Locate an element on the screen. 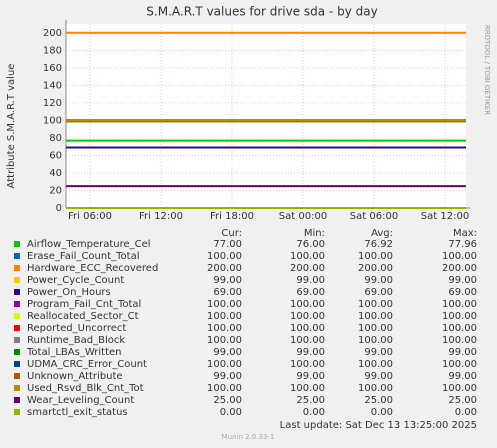  y-tick-label: 40 is located at coordinates (55, 173).